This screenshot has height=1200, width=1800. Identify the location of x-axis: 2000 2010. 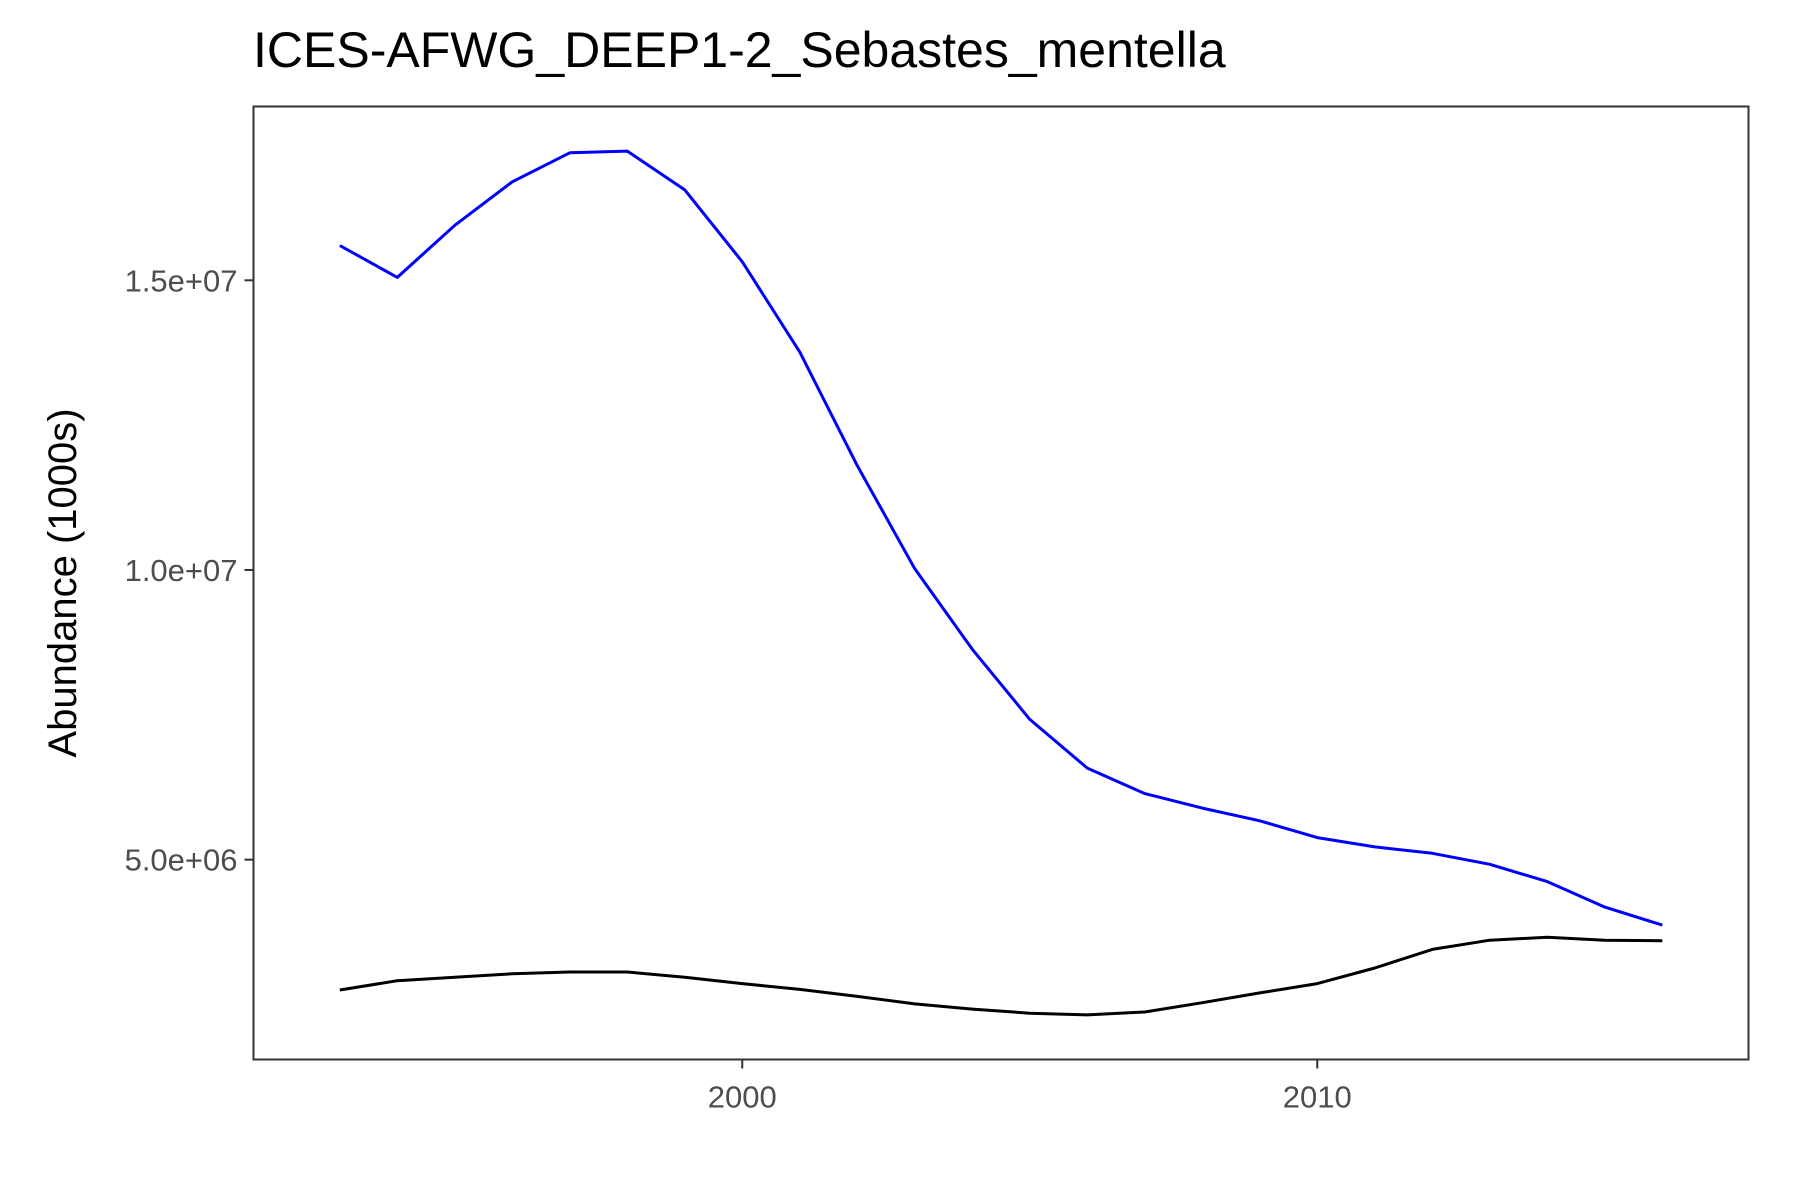
(1030, 1087).